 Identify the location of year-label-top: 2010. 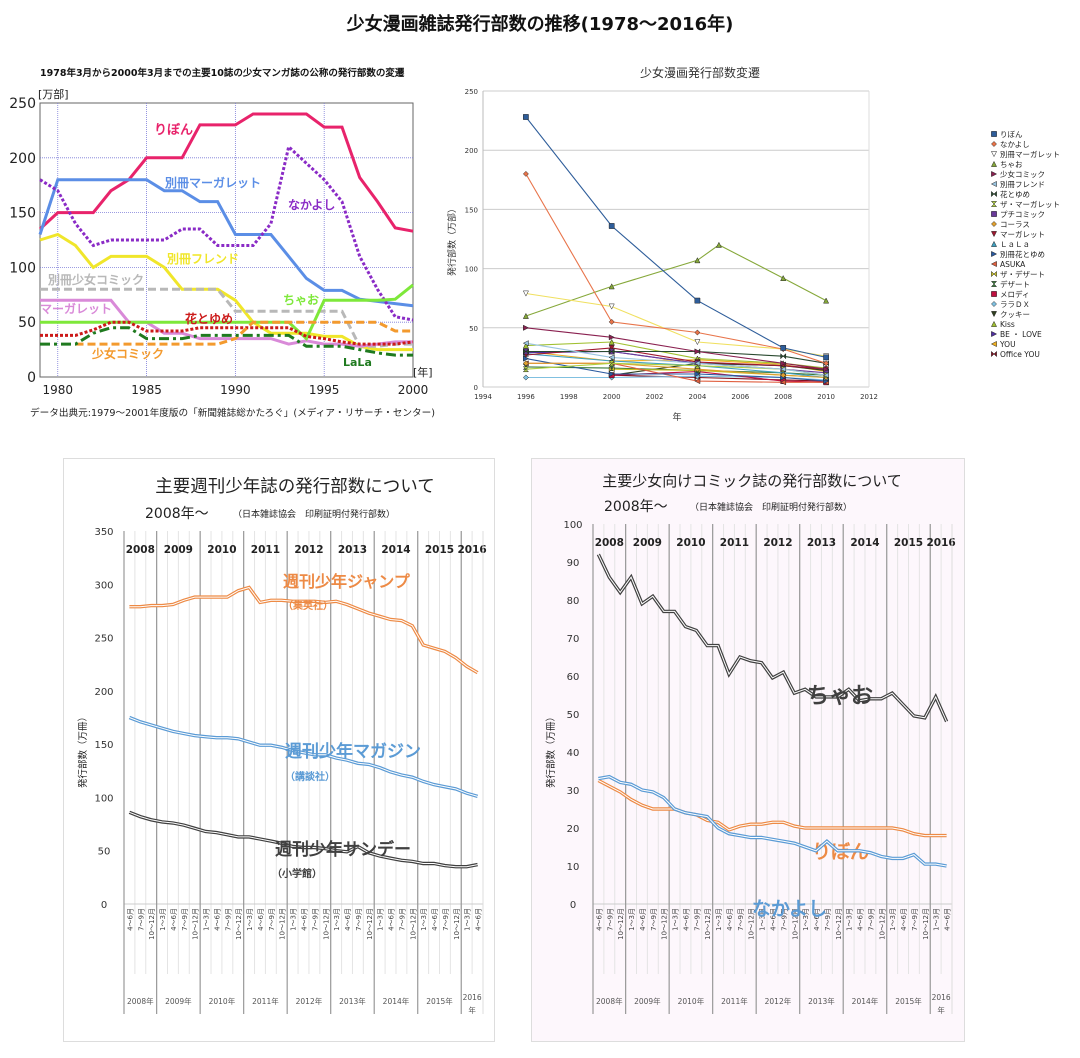
(690, 543).